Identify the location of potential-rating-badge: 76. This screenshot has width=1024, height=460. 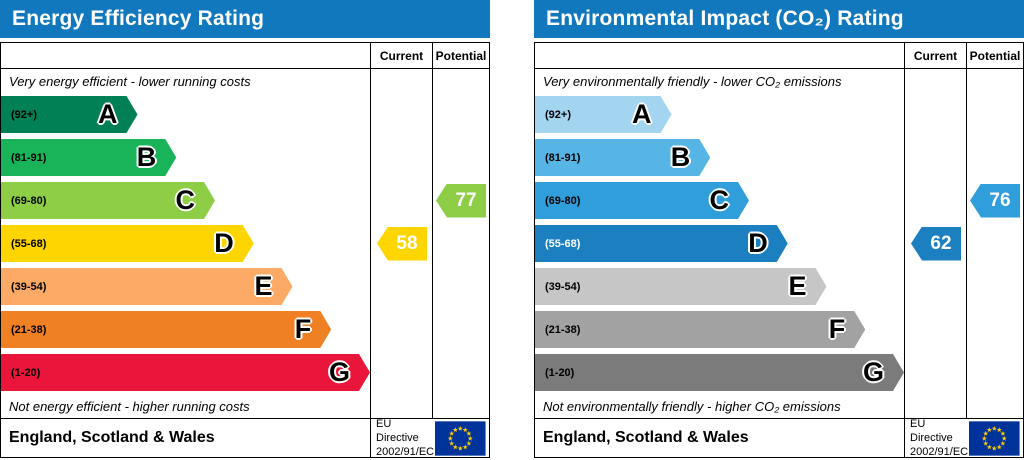
(995, 200).